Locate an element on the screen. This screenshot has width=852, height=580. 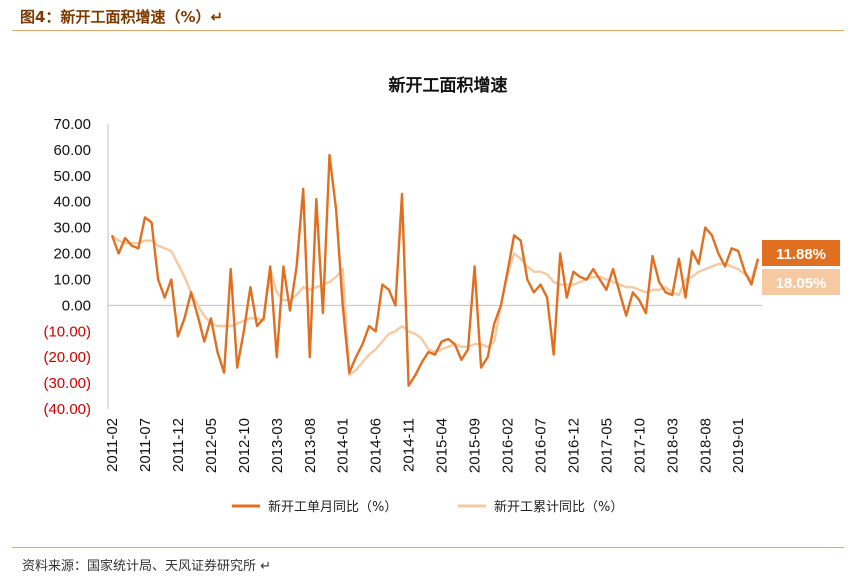
x-tick-label: 2019-01 is located at coordinates (738, 445).